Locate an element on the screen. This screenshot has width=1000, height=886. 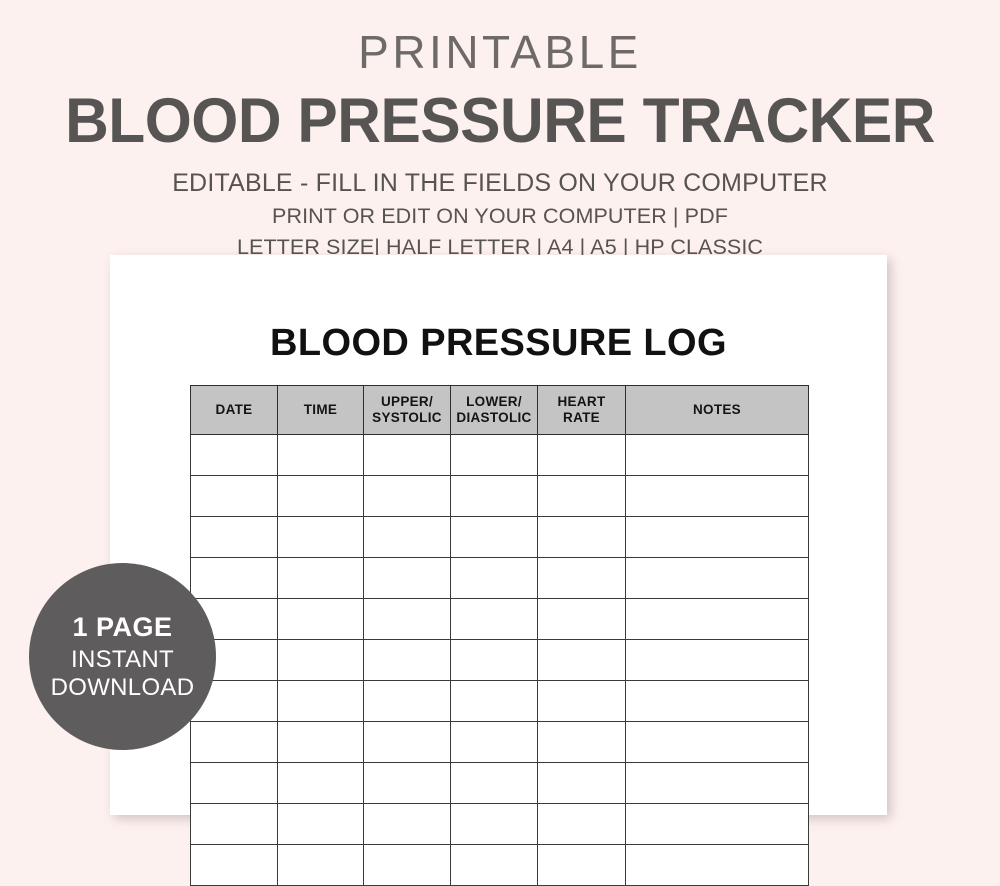
column-header-date-line-1: DATE is located at coordinates (234, 409).